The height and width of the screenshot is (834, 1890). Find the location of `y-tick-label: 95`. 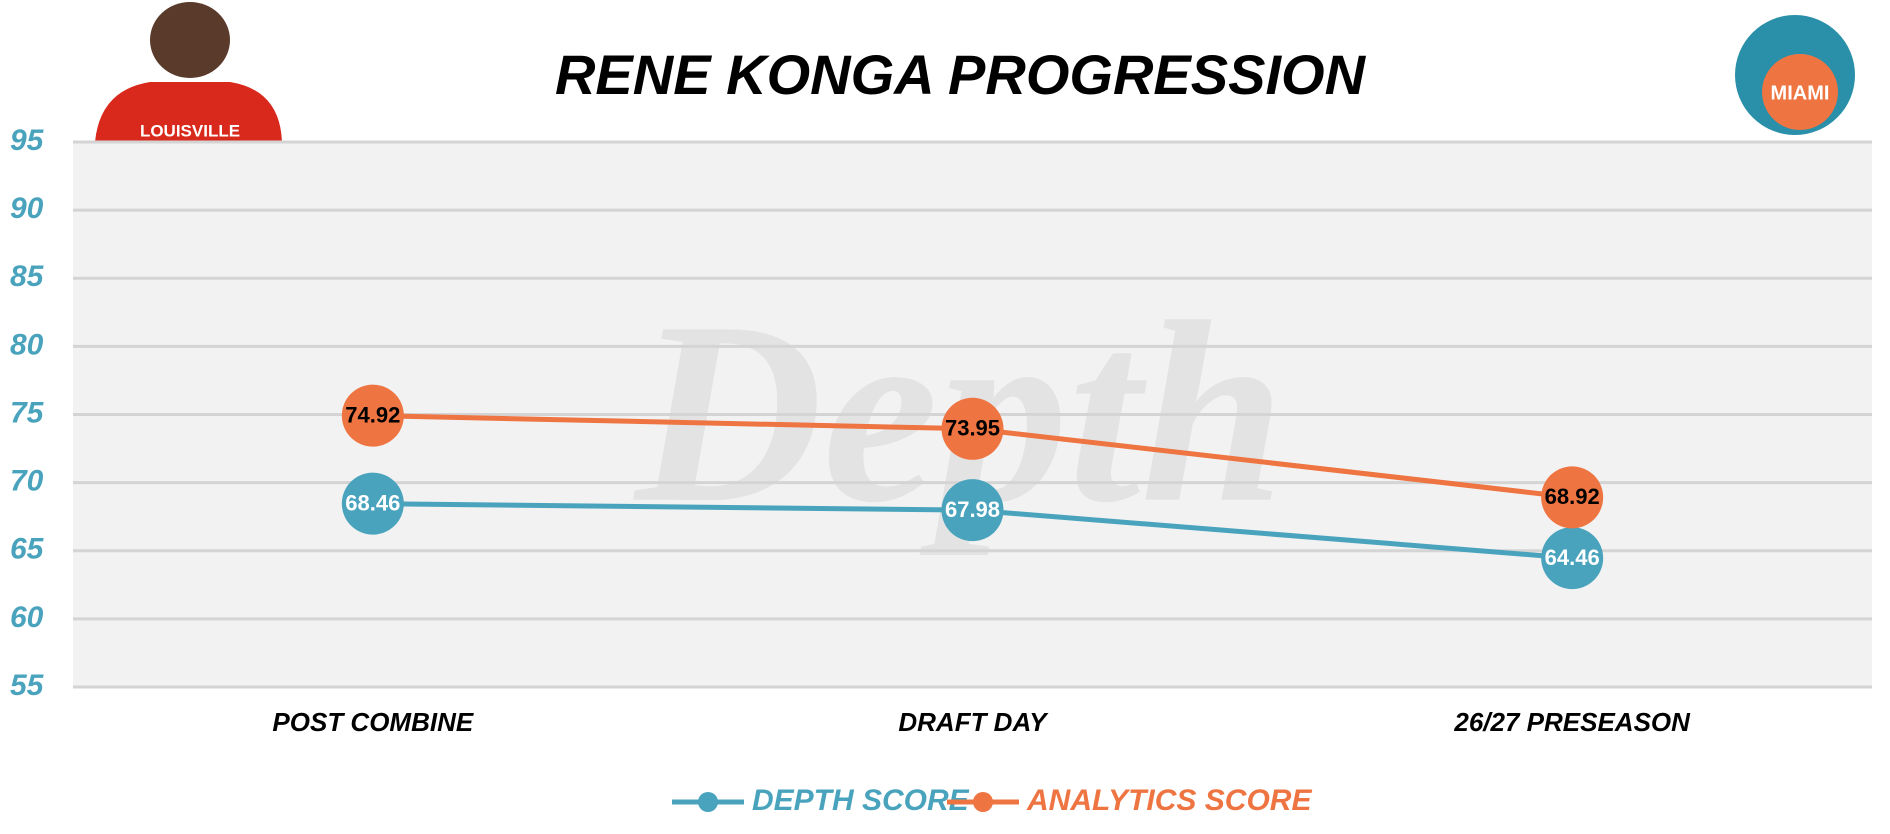

y-tick-label: 95 is located at coordinates (27, 140).